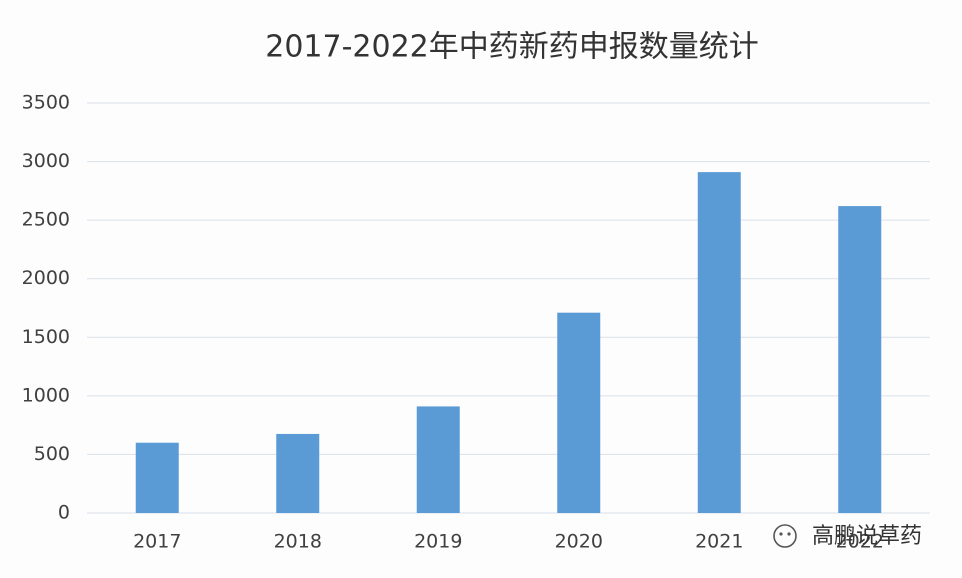  Describe the element at coordinates (46, 395) in the screenshot. I see `y-tick-label: 1000` at that location.